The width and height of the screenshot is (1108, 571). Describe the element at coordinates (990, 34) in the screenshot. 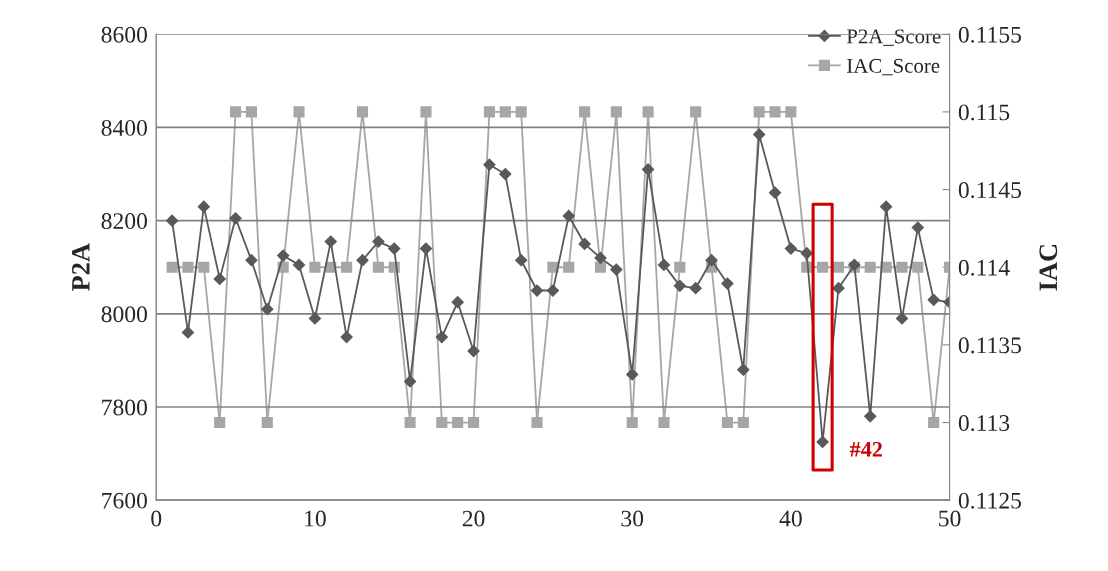

I see `y2-tick-label: 0.1155` at that location.